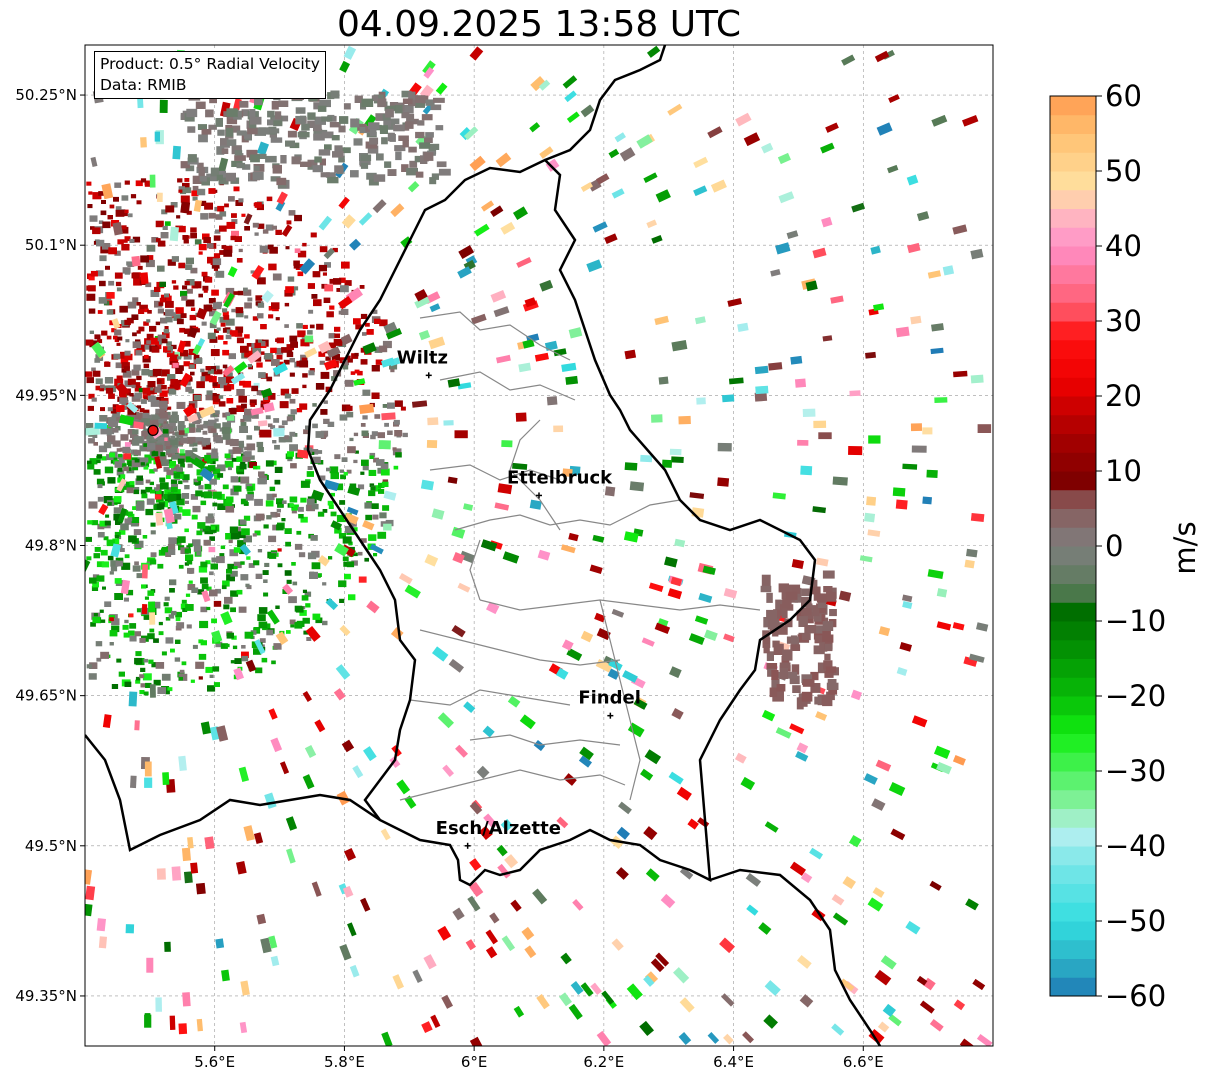 The width and height of the screenshot is (1207, 1081). What do you see at coordinates (1123, 396) in the screenshot?
I see `colorbar-tick-label: 20` at bounding box center [1123, 396].